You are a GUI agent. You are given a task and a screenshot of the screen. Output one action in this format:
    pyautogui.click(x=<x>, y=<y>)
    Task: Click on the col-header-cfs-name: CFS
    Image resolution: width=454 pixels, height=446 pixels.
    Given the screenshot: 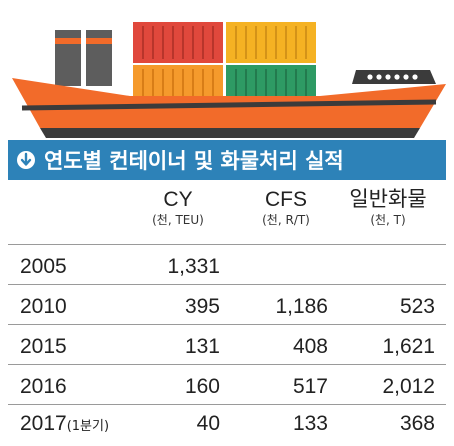 What is the action you would take?
    pyautogui.click(x=286, y=199)
    